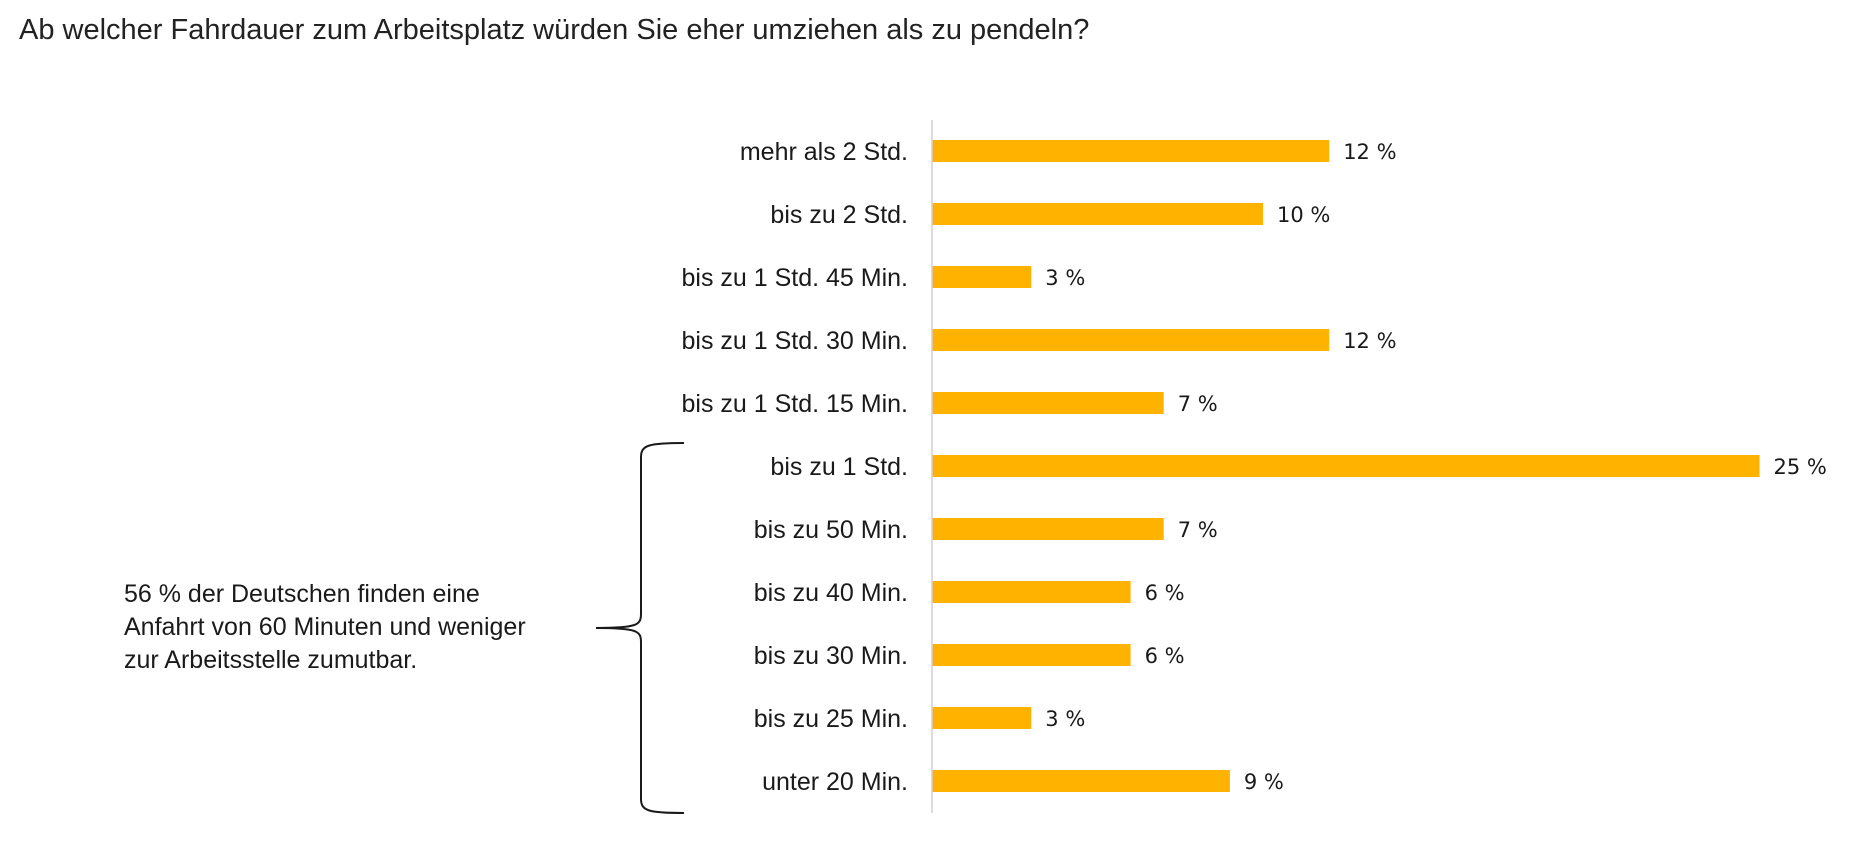  Describe the element at coordinates (325, 627) in the screenshot. I see `annotation-line-2: Anfahrt von 60 Minuten und weniger` at that location.